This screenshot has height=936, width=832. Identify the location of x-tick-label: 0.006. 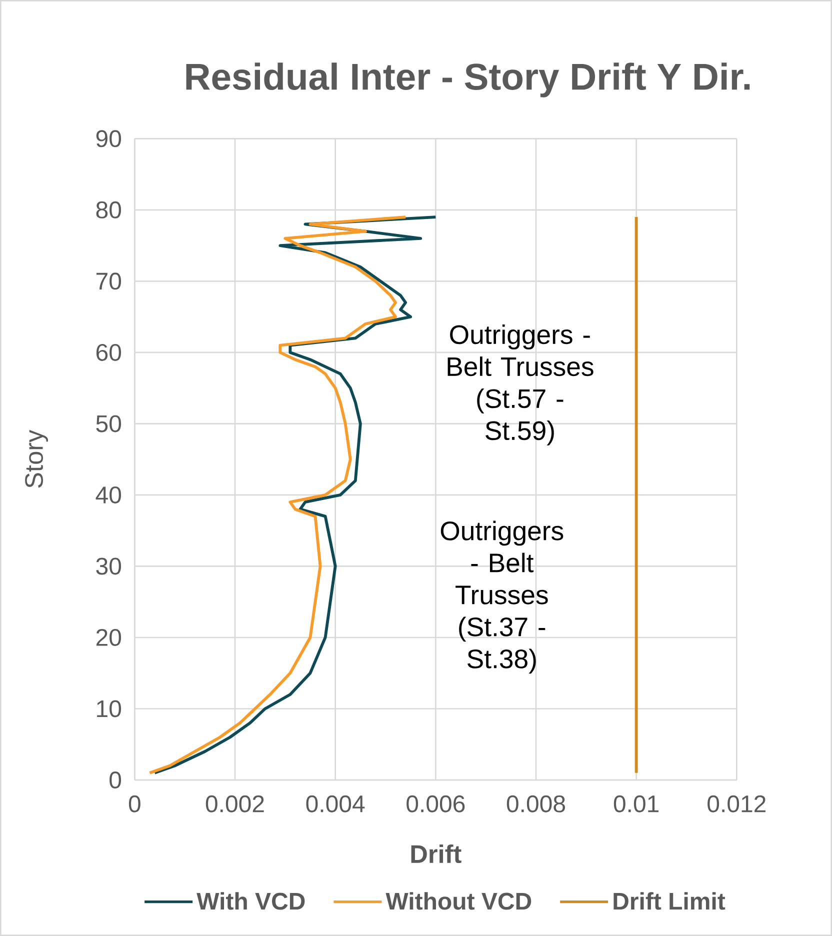
(435, 803).